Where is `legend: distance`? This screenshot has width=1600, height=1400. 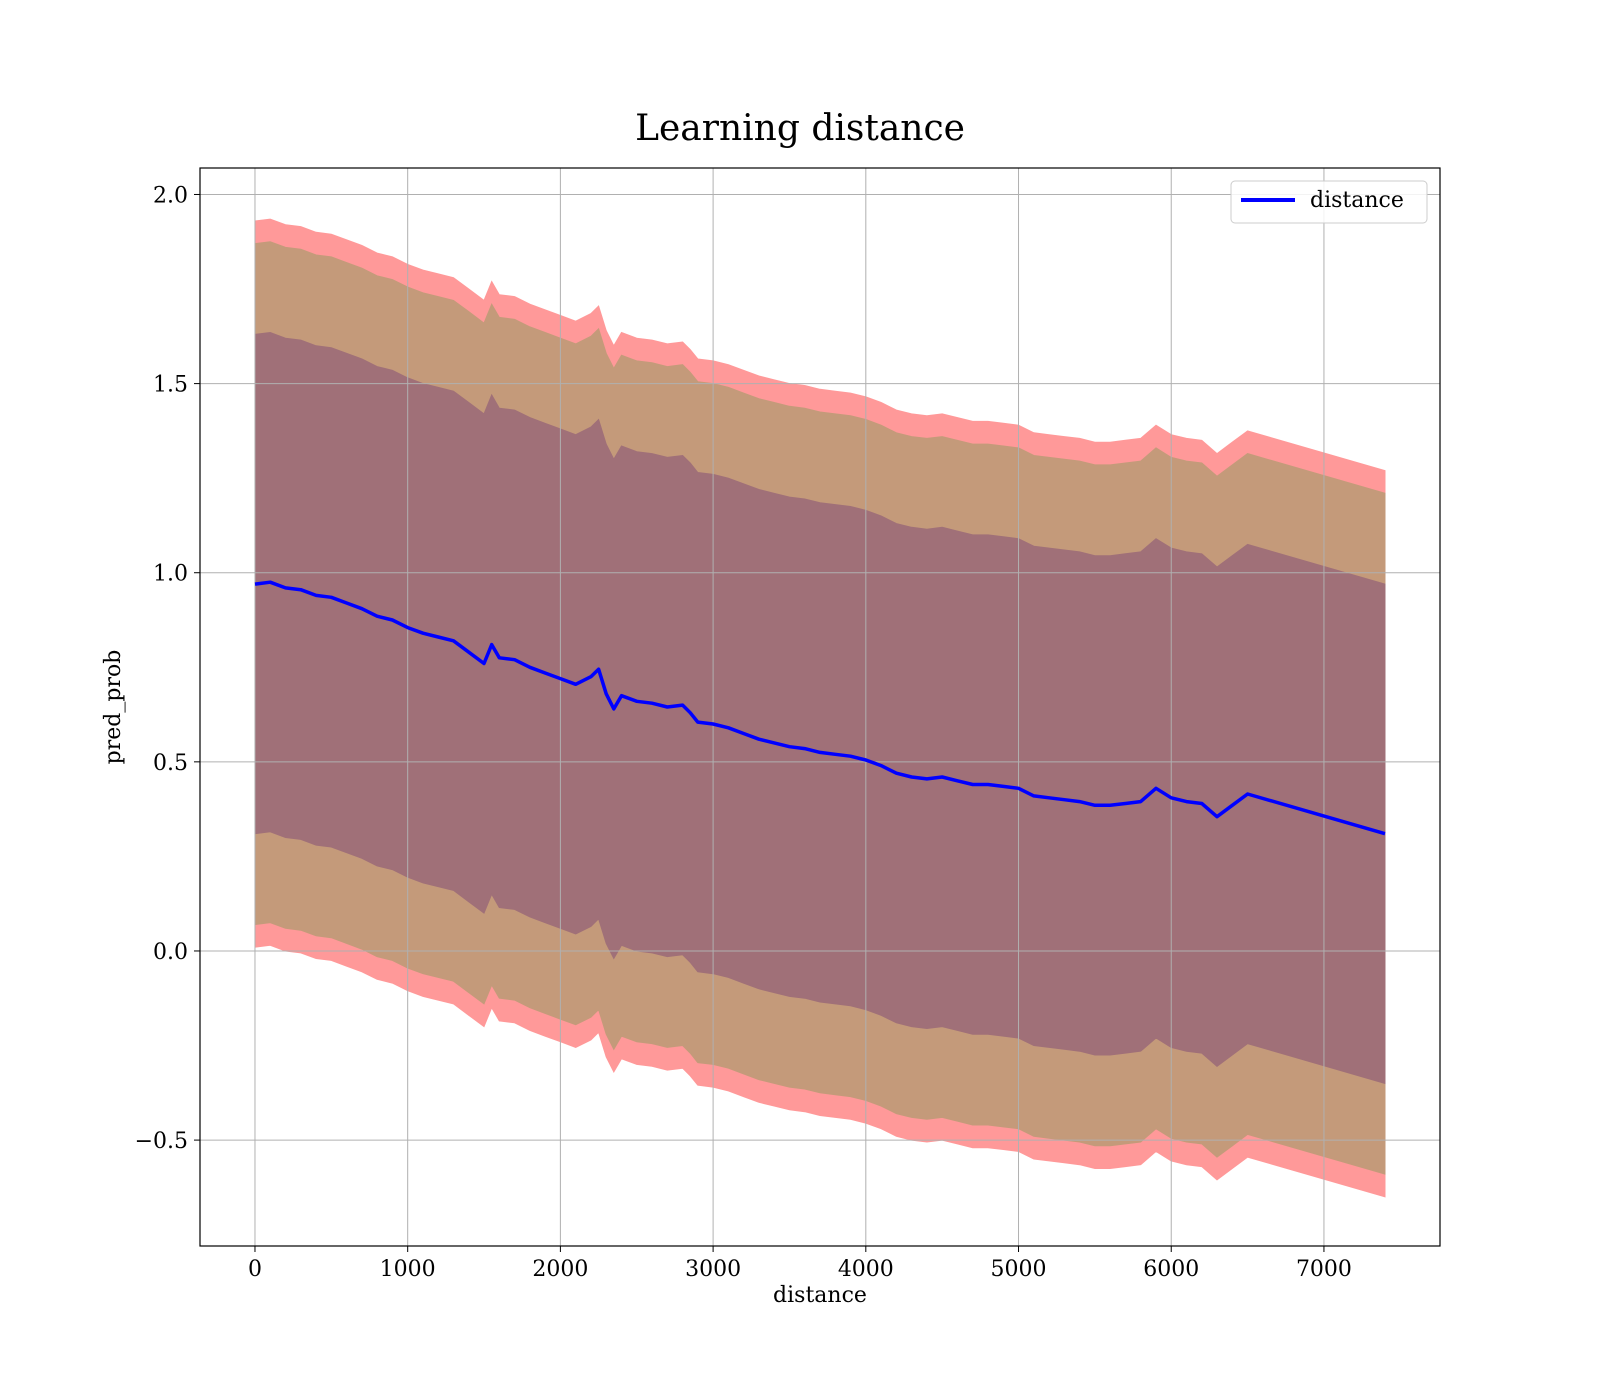 legend: distance is located at coordinates (1329, 202).